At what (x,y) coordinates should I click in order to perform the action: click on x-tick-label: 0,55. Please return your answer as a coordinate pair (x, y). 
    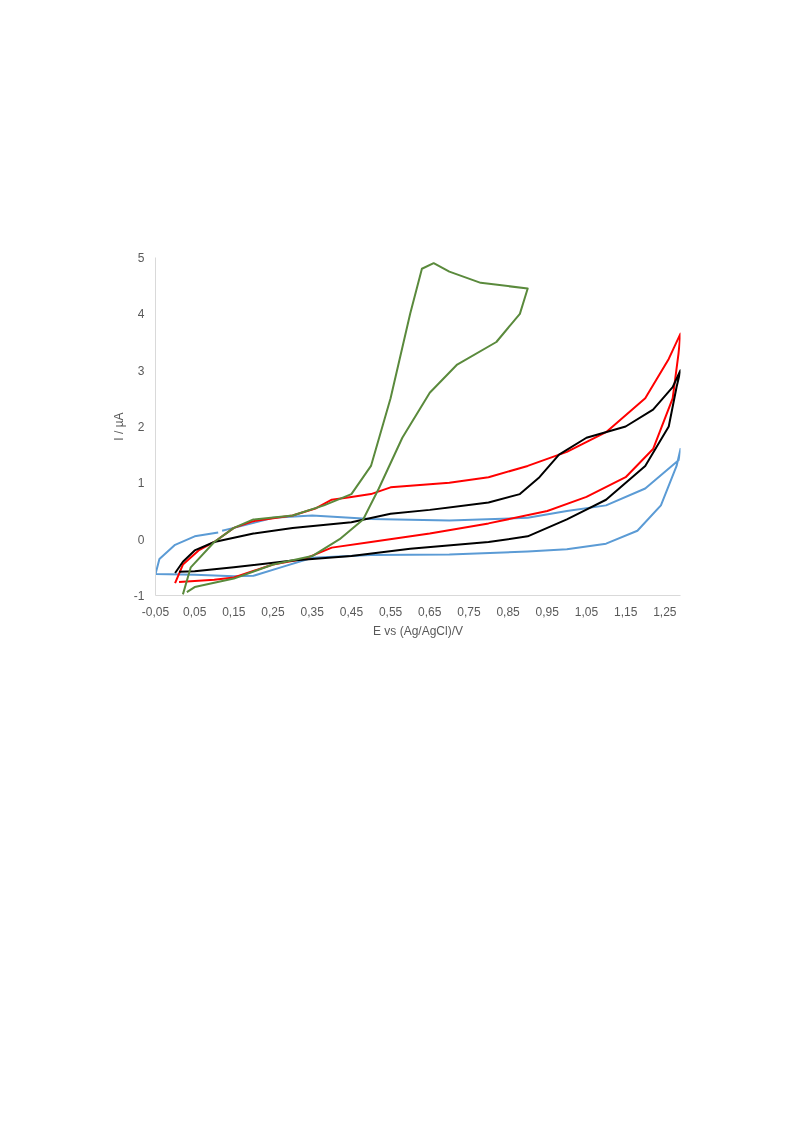
    Looking at the image, I should click on (390, 611).